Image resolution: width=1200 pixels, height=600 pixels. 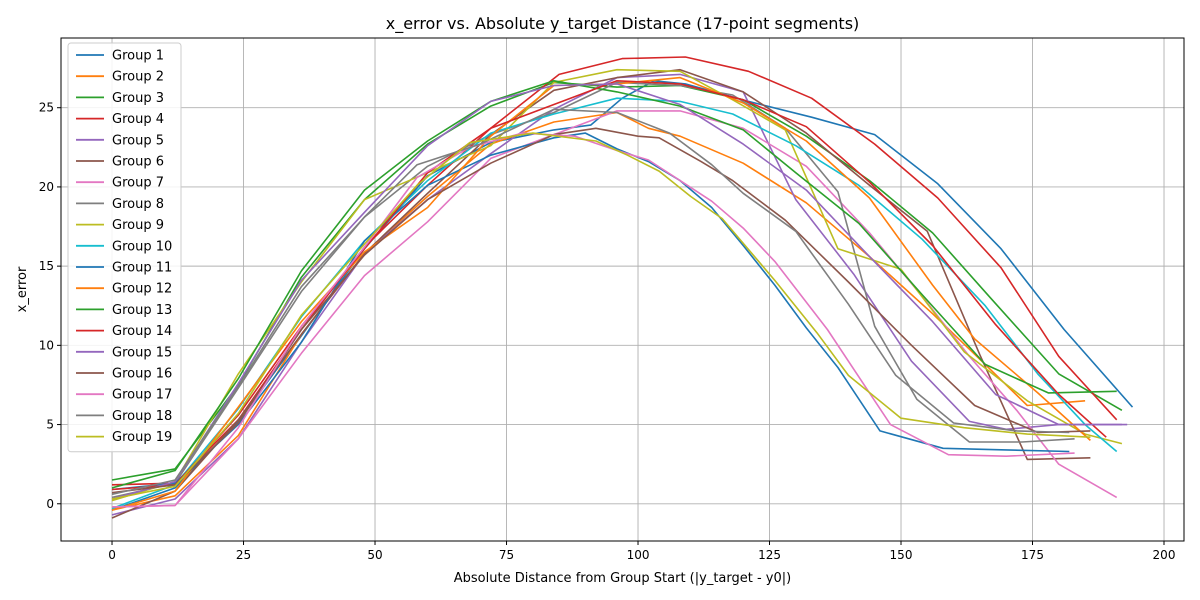 I want to click on x-tick-label: 100, so click(x=638, y=555).